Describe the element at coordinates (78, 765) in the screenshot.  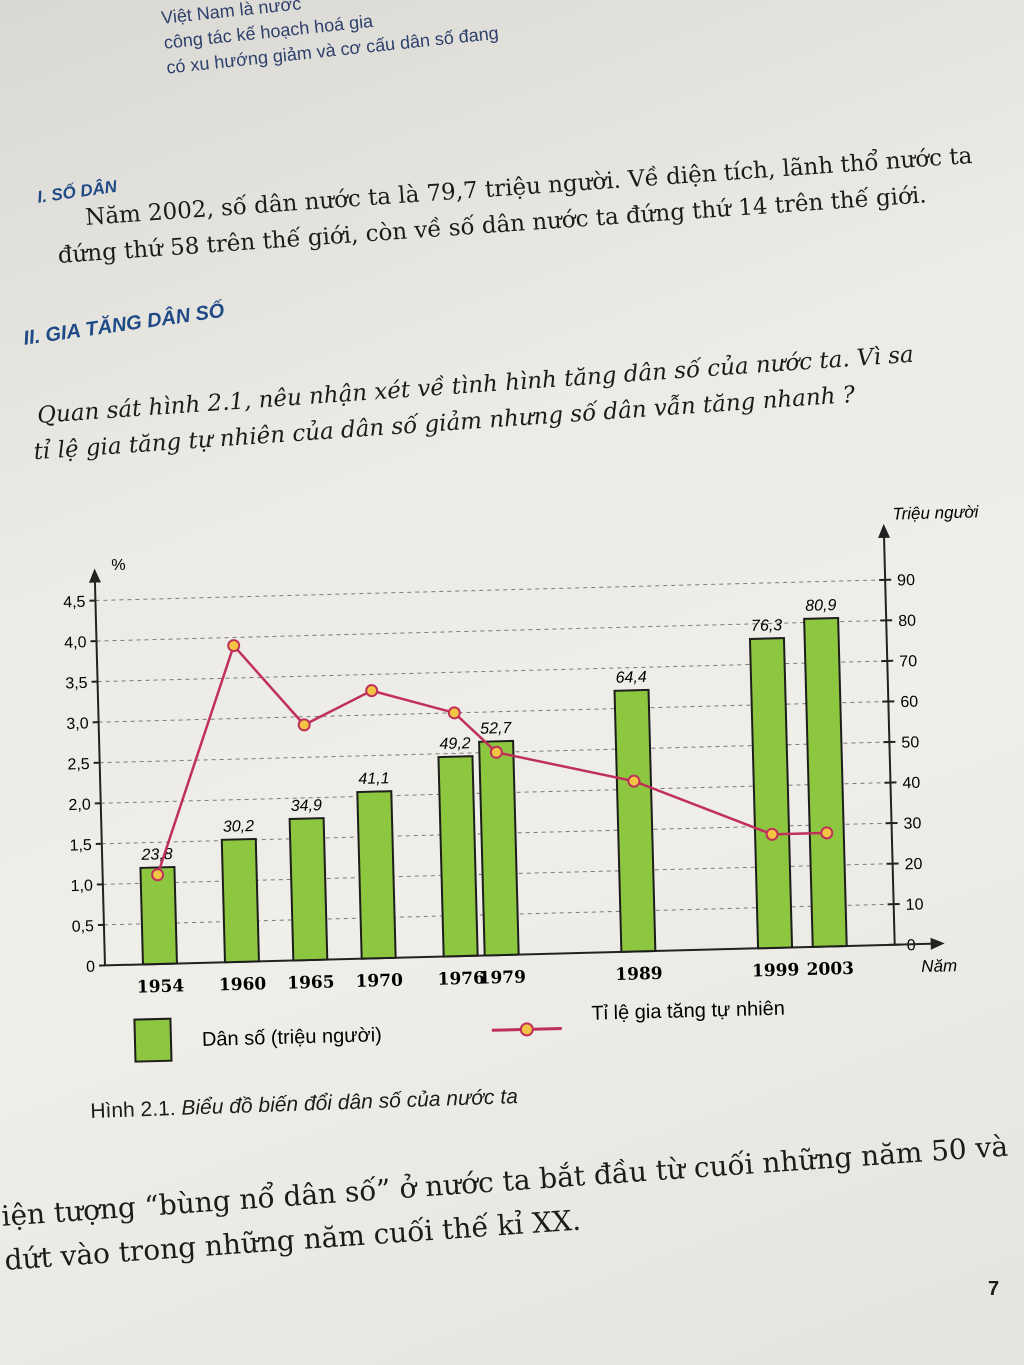
I see `left-axis-tick-label: 2,5` at that location.